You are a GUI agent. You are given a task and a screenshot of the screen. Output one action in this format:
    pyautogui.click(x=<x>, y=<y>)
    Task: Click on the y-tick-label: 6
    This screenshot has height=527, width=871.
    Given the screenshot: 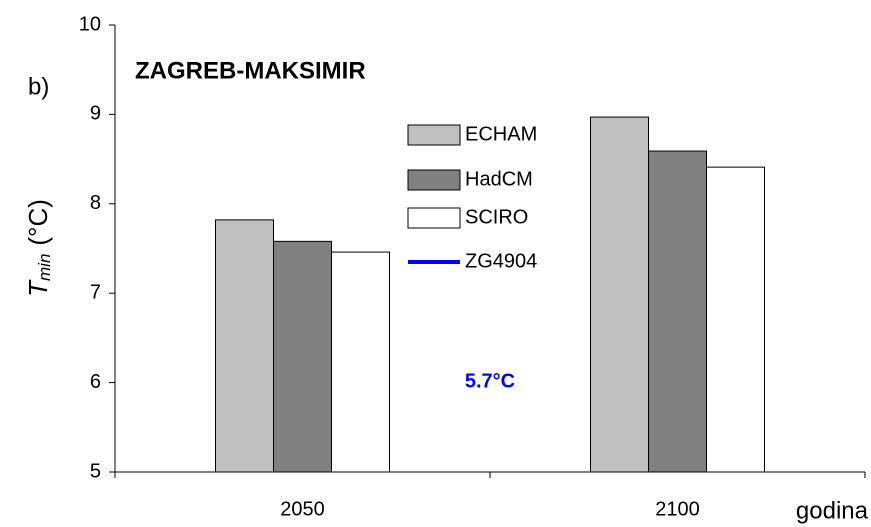 What is the action you would take?
    pyautogui.click(x=95, y=382)
    